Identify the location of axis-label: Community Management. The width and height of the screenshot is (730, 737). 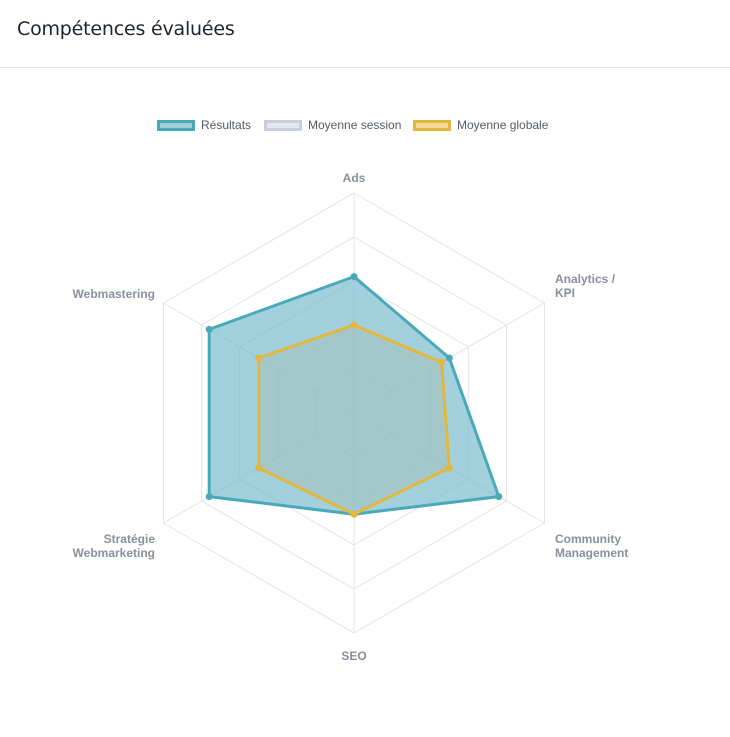
(591, 546).